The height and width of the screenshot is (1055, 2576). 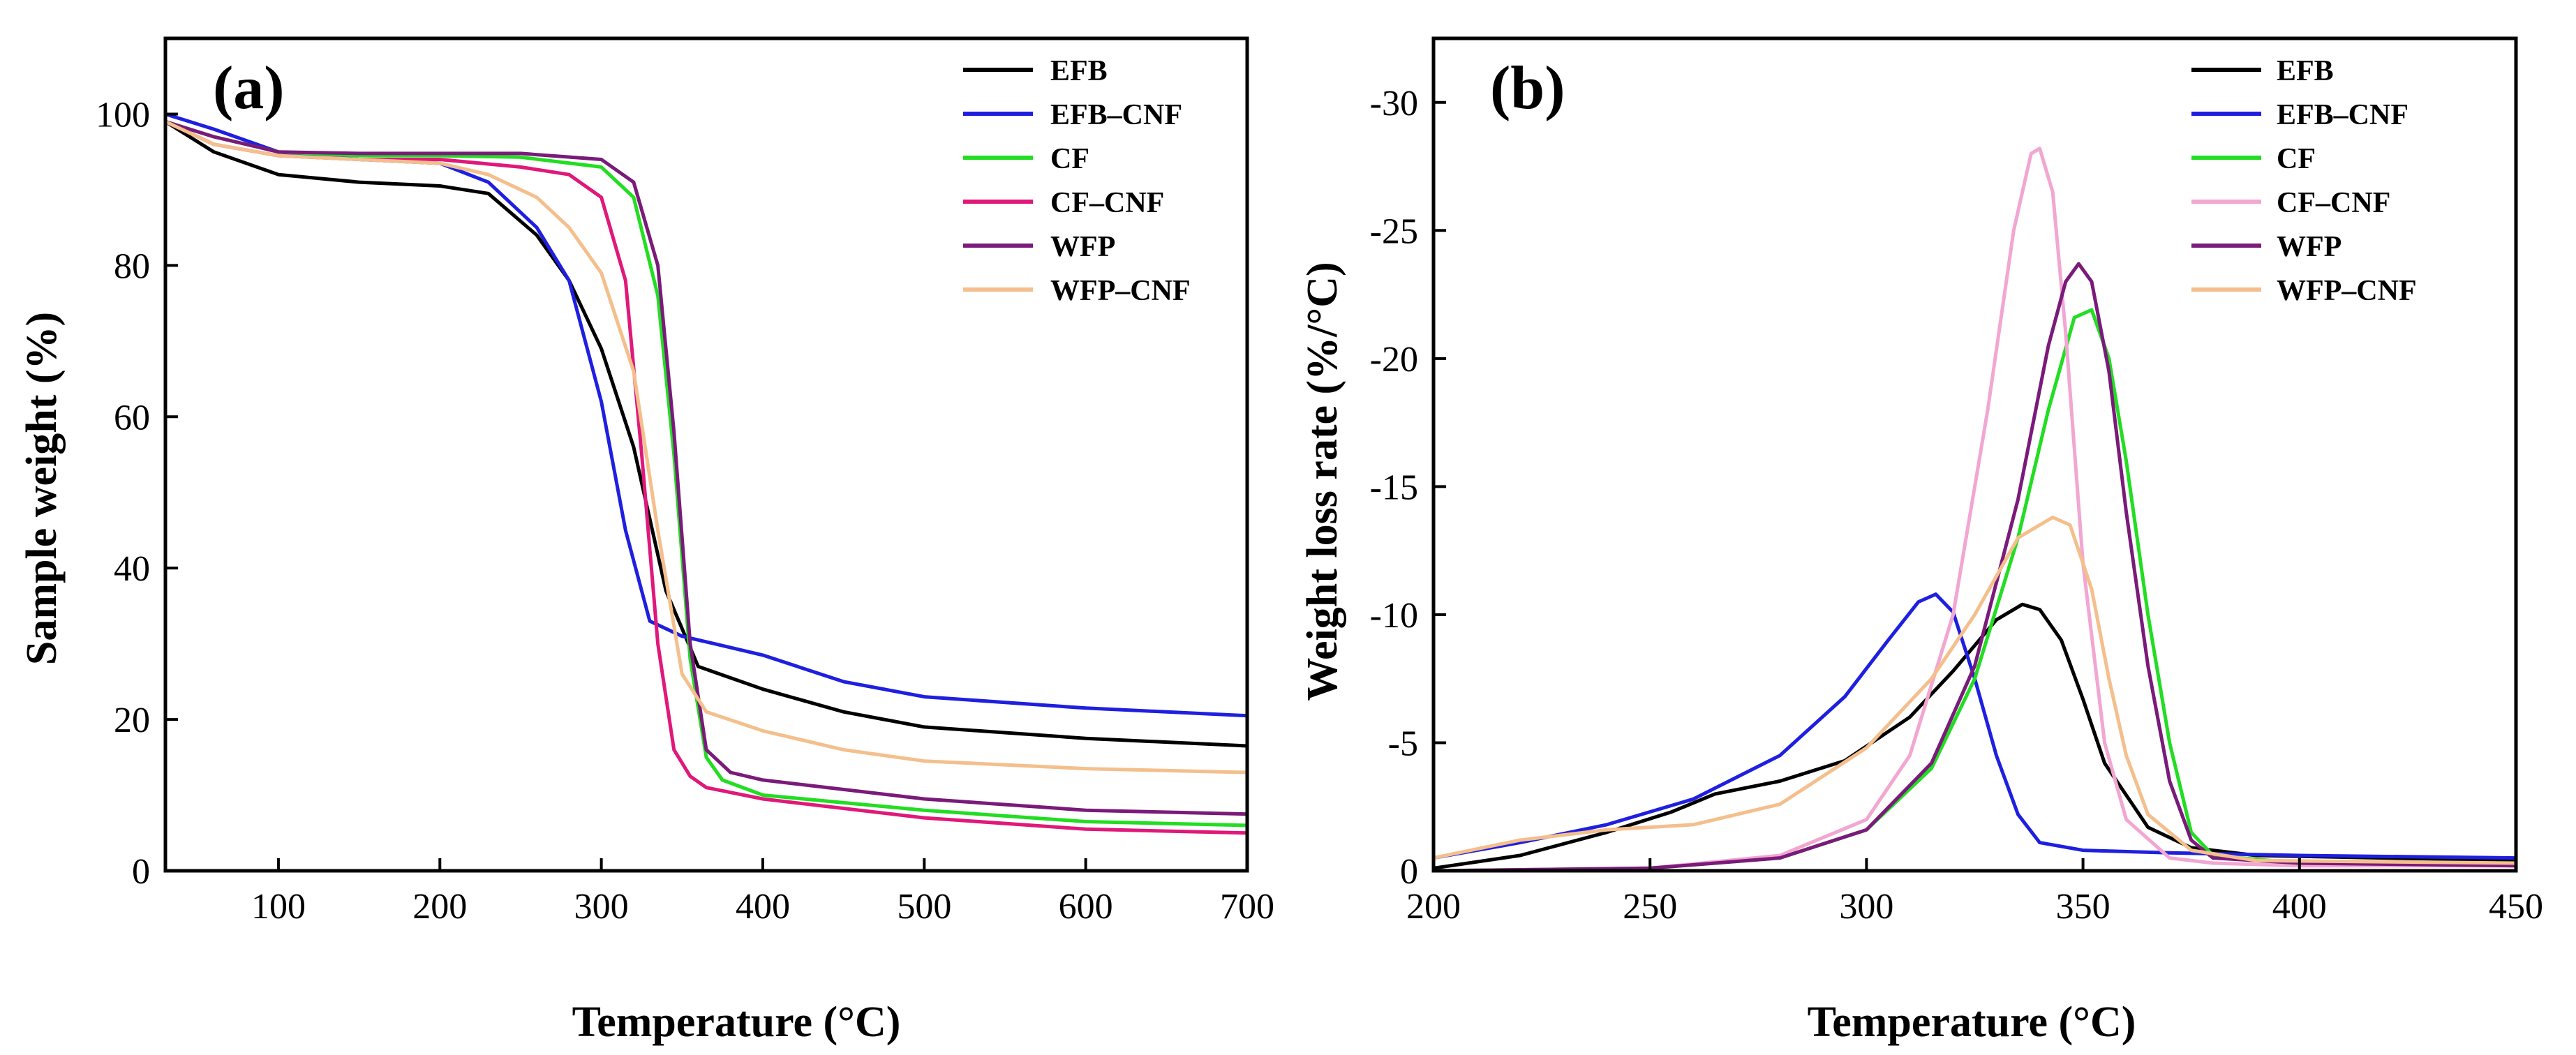 What do you see at coordinates (1394, 616) in the screenshot?
I see `panel-b-y-tick-label: -10` at bounding box center [1394, 616].